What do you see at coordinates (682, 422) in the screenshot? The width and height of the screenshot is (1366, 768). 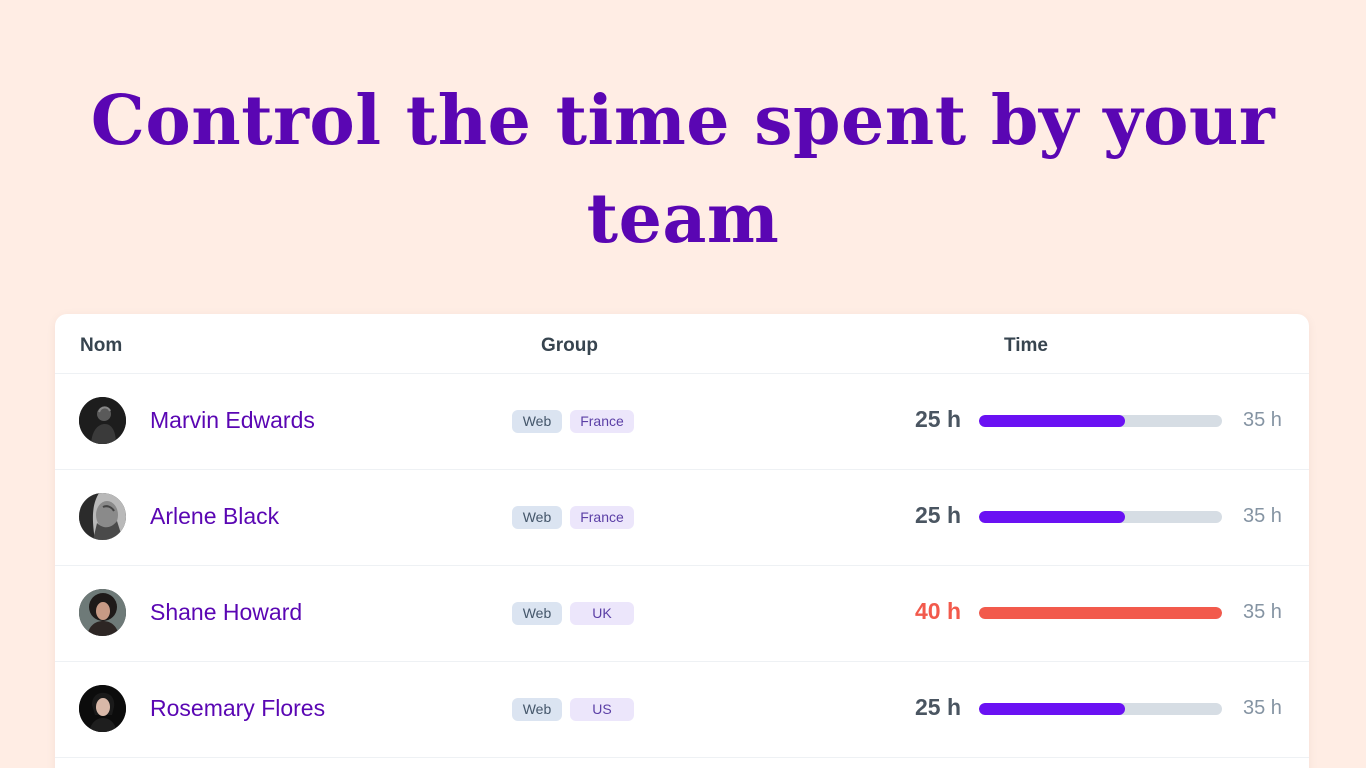 I see `table-row: Marvin Edwards Web France 25 h 35 h` at bounding box center [682, 422].